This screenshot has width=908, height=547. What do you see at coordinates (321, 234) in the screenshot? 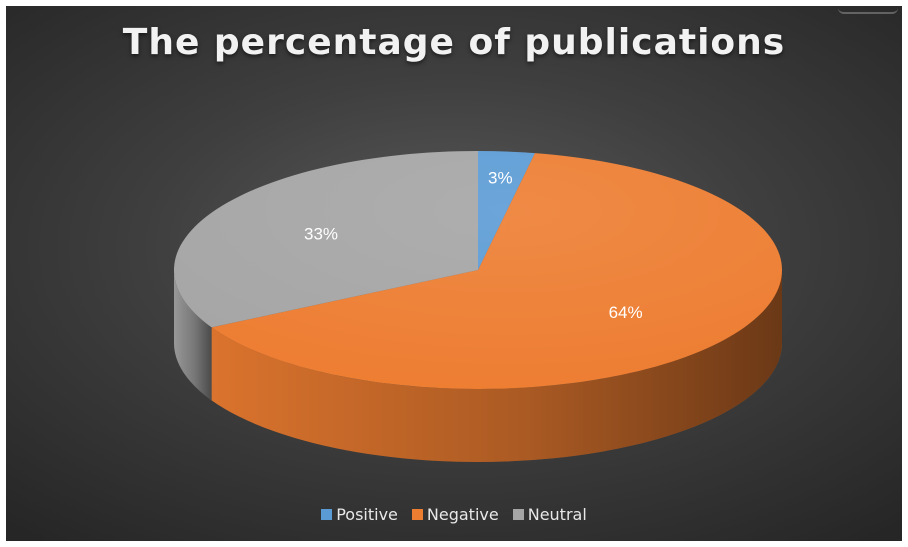
I see `data-label-neutral: 33%` at bounding box center [321, 234].